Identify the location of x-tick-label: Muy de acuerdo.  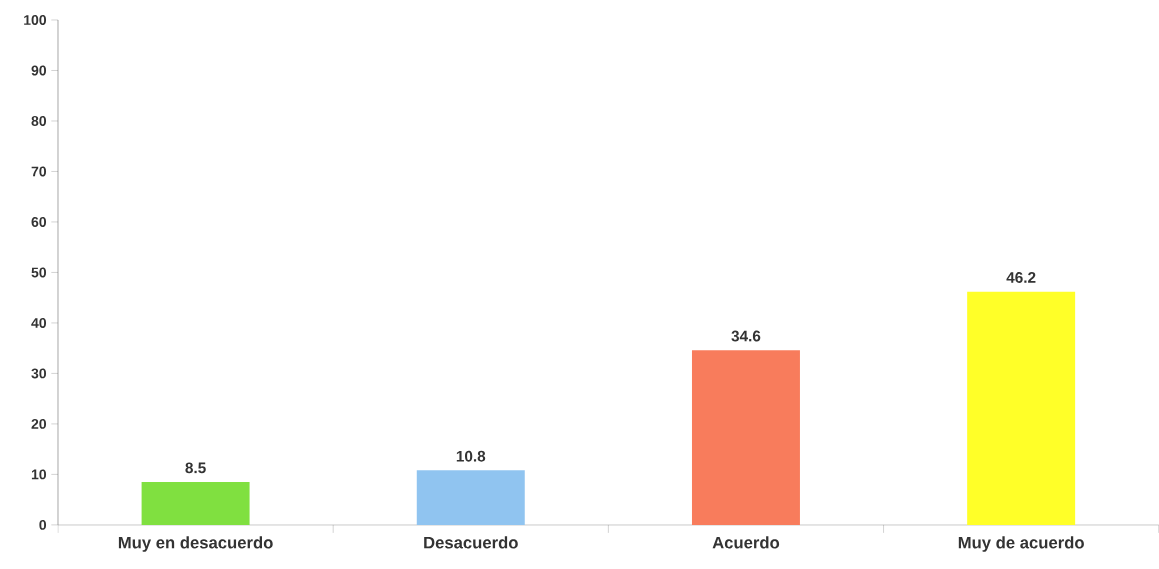
(1021, 544).